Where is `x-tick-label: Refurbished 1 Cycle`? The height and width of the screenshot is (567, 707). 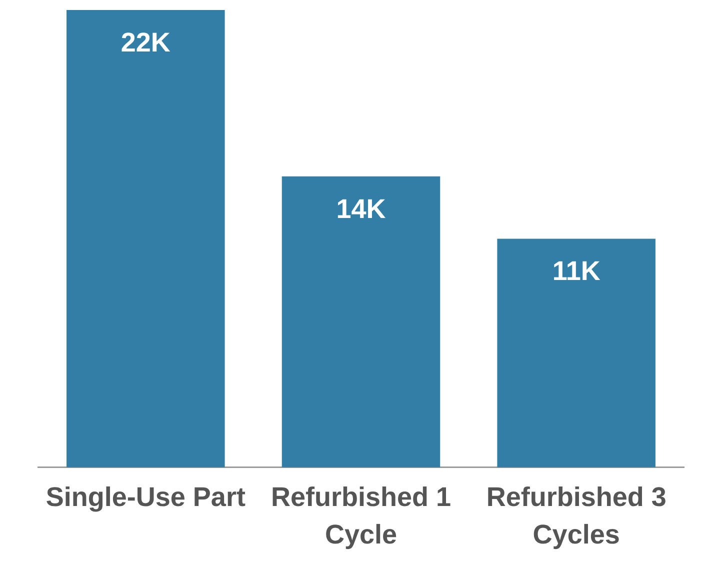 x-tick-label: Refurbished 1 Cycle is located at coordinates (361, 516).